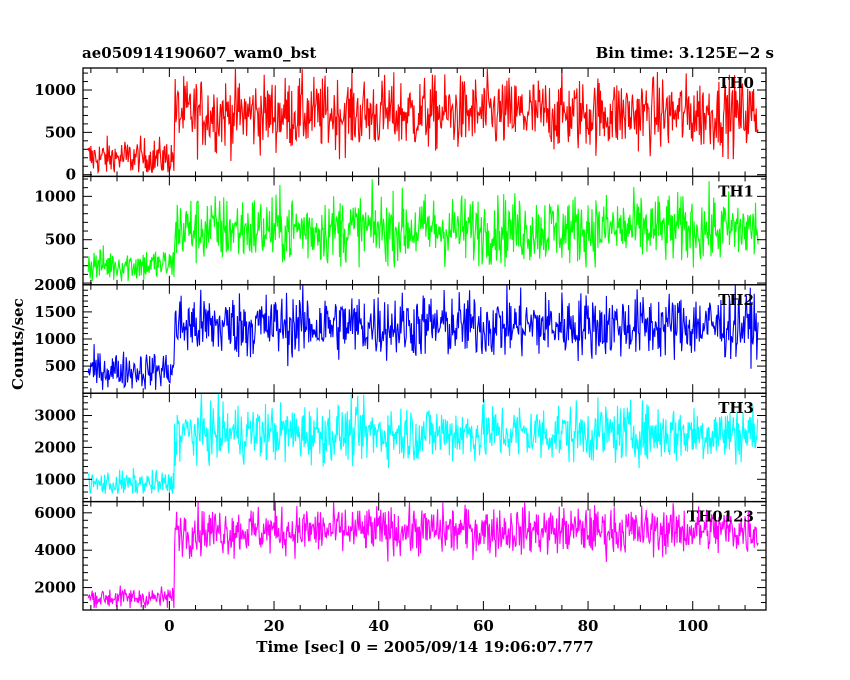  I want to click on y-tick-label: 4000, so click(55, 550).